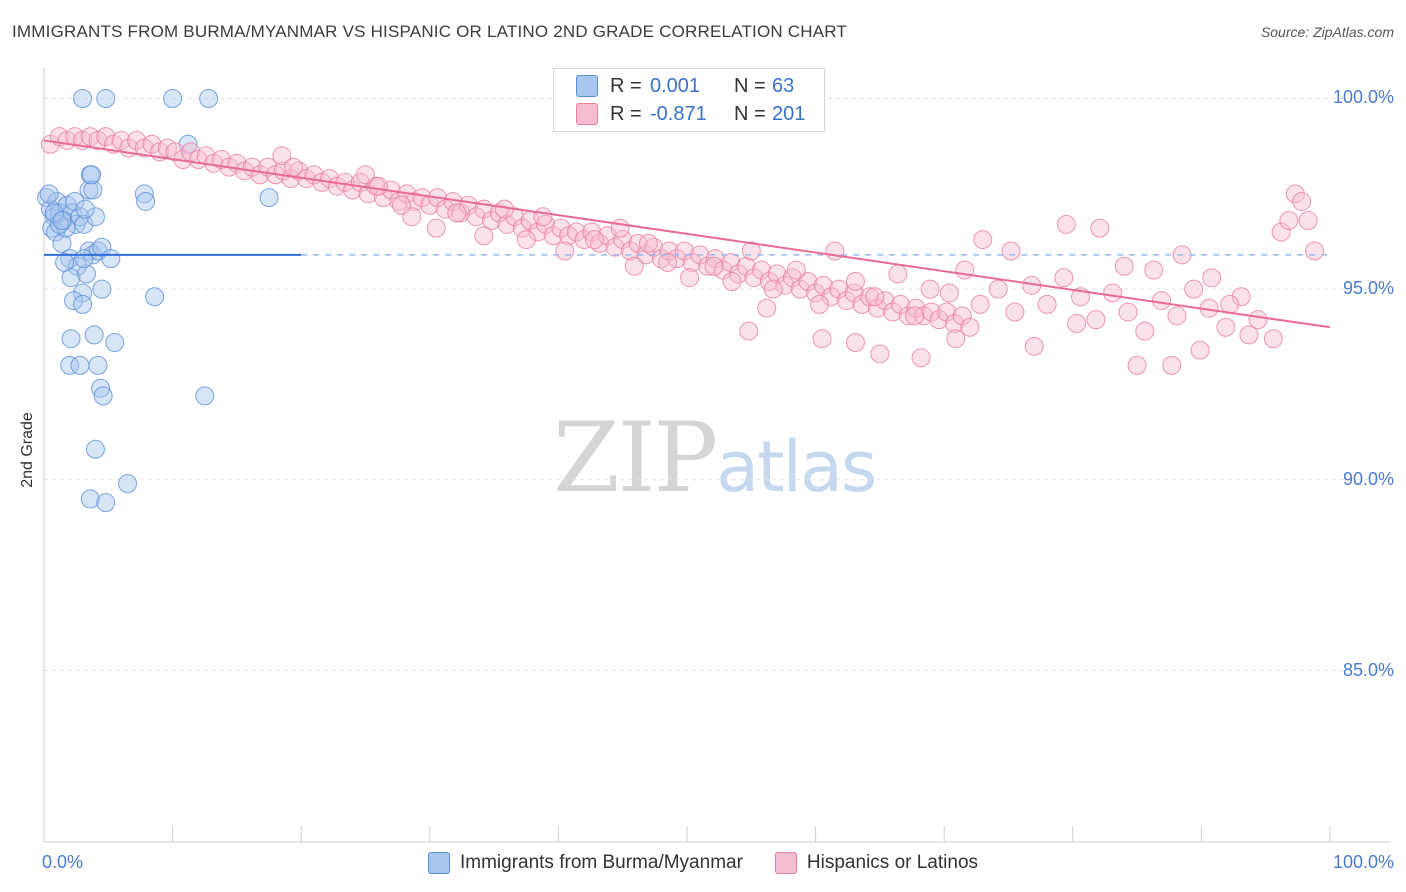  I want to click on legend-label: Immigrants from Burma/Myanmar, so click(601, 862).